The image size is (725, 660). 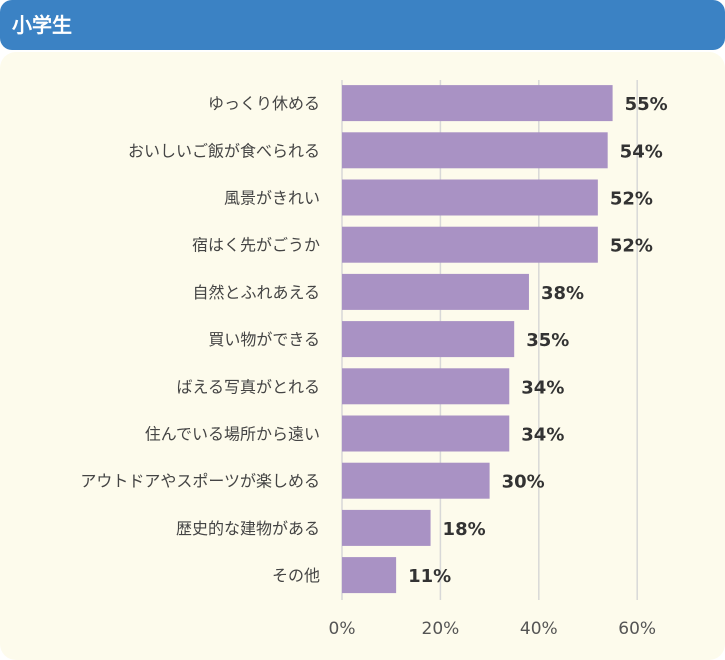 I want to click on header-title: 小学生, so click(x=42, y=25).